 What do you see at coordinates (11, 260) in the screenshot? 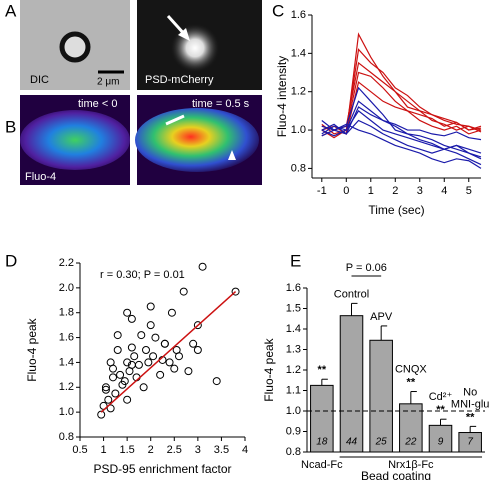
I see `panel-label: D` at bounding box center [11, 260].